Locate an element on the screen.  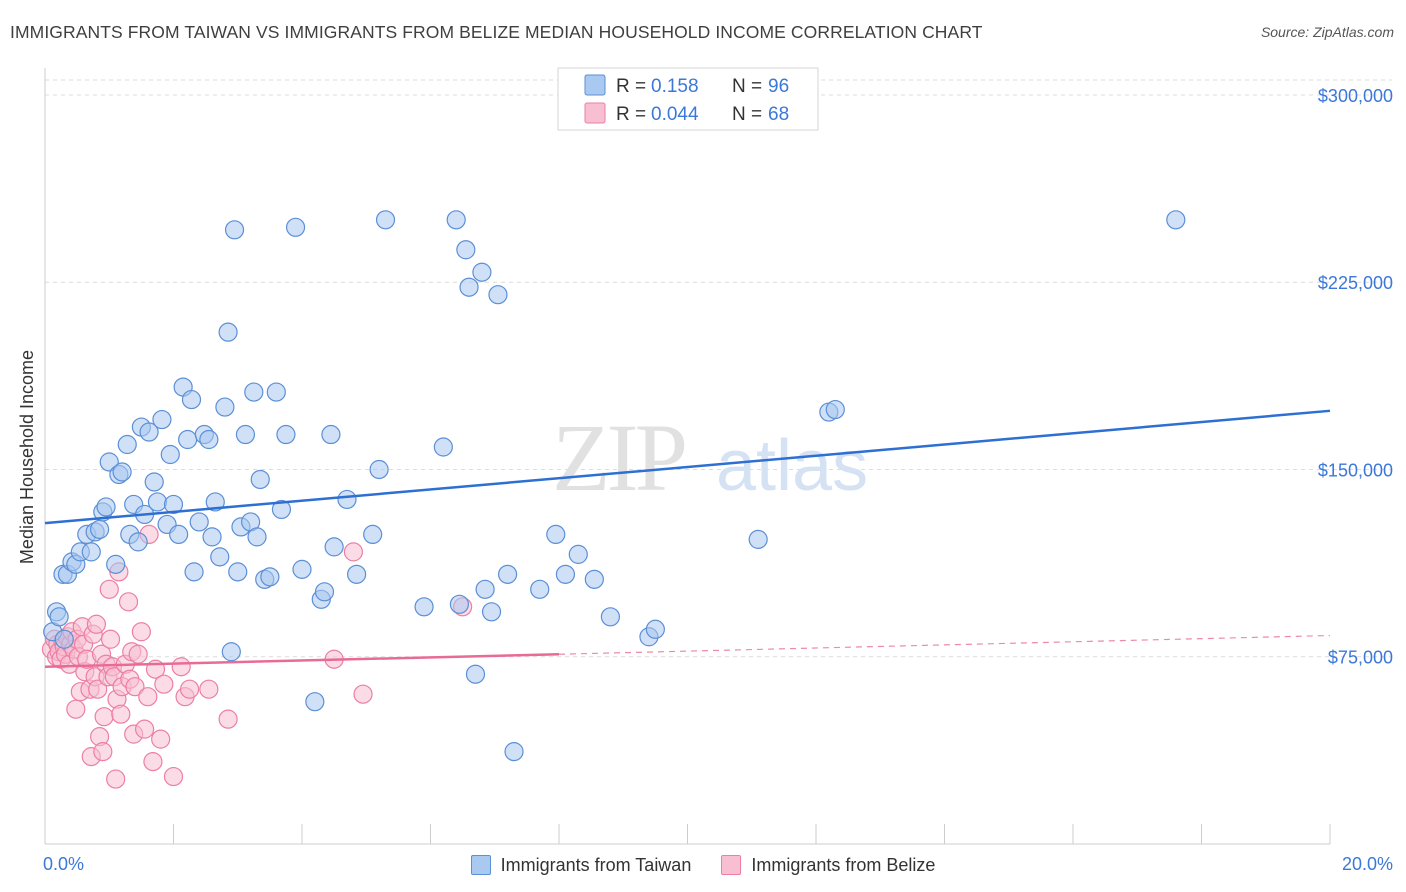
y-tick-label: $300,000 is located at coordinates (1355, 96).